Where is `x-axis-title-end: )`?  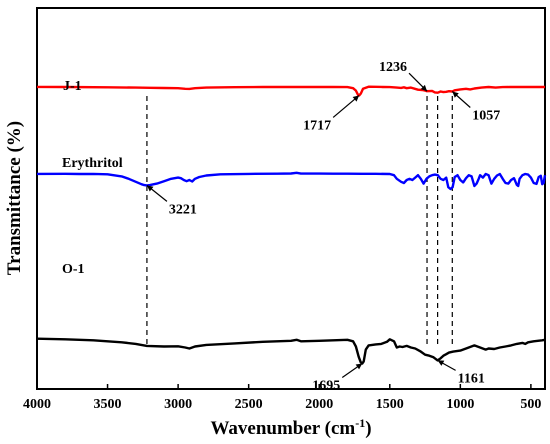
x-axis-title-end: ) is located at coordinates (368, 428).